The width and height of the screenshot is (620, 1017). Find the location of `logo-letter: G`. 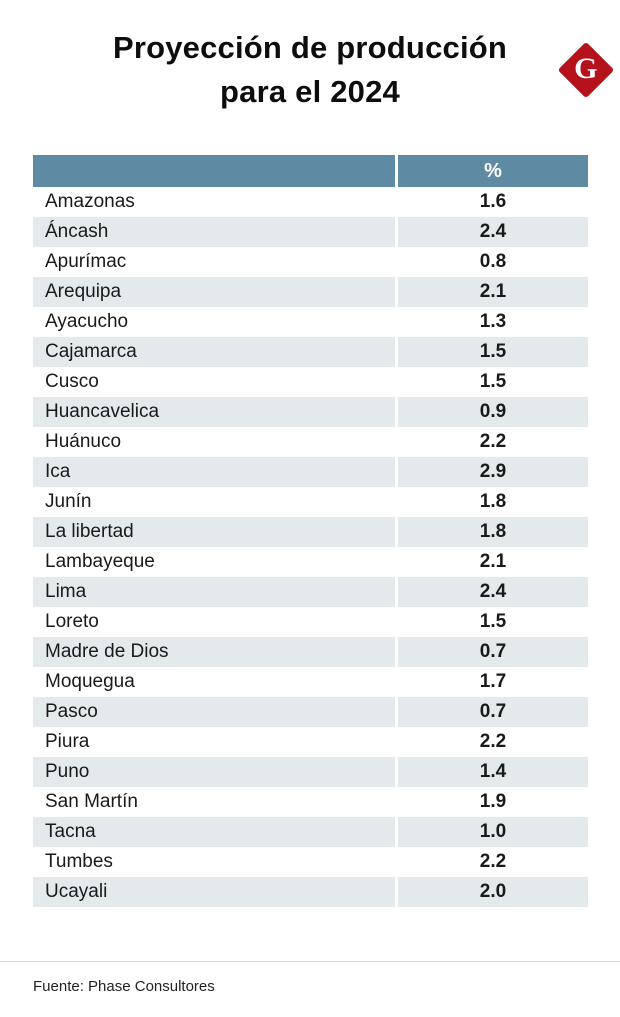

logo-letter: G is located at coordinates (586, 68).